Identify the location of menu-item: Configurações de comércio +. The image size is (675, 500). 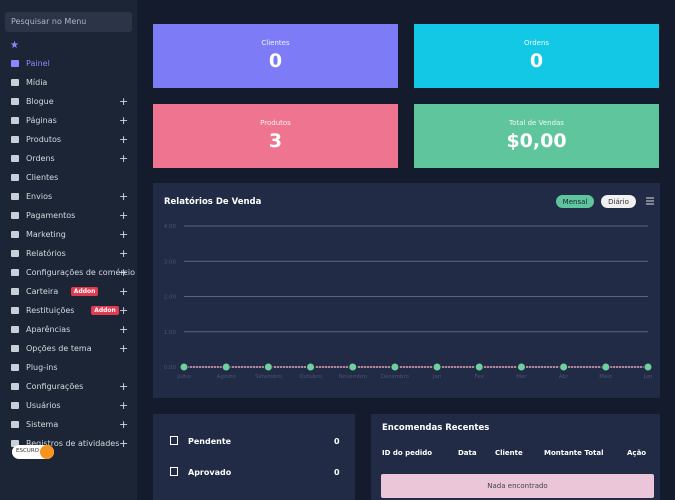
(68, 272).